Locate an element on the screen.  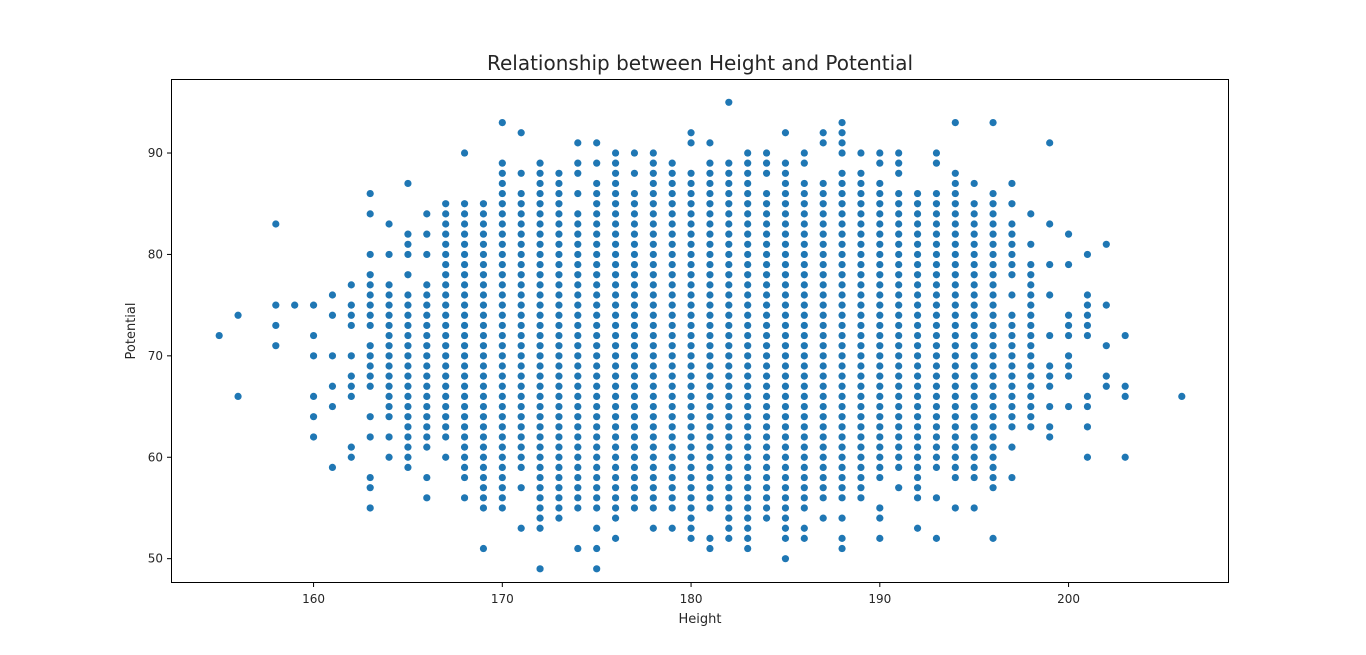
x-tick-label: 170 is located at coordinates (502, 599).